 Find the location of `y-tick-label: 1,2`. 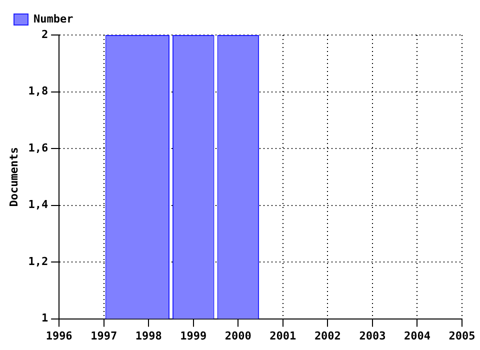

y-tick-label: 1,2 is located at coordinates (38, 261).